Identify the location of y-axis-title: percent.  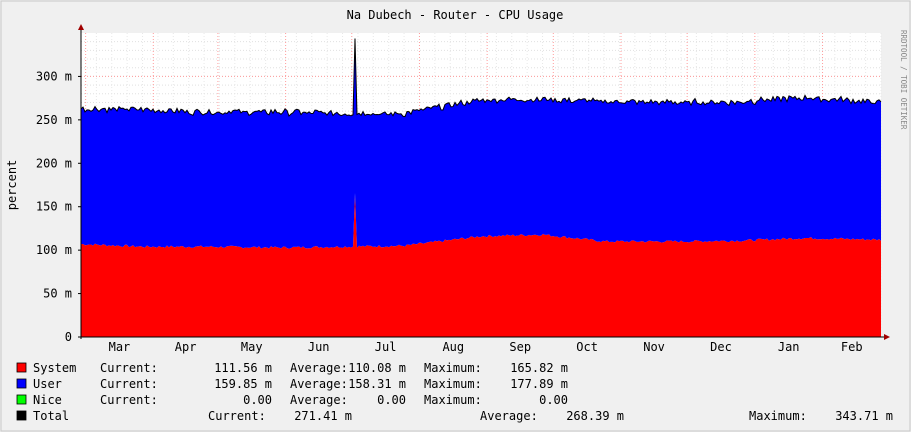
(12, 185).